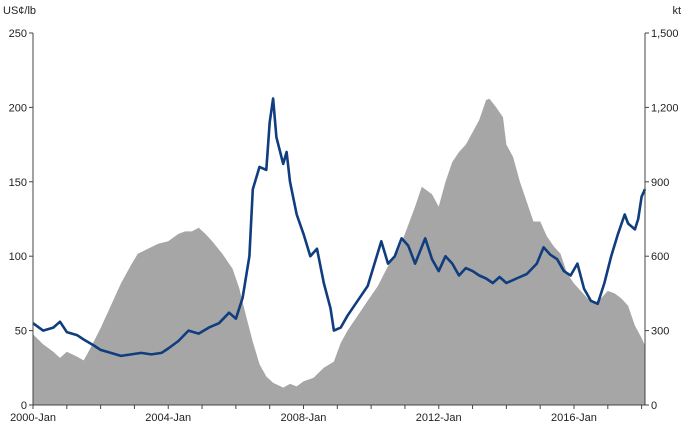 This screenshot has width=684, height=426. I want to click on right-axis-tick-label: 1,500, so click(665, 34).